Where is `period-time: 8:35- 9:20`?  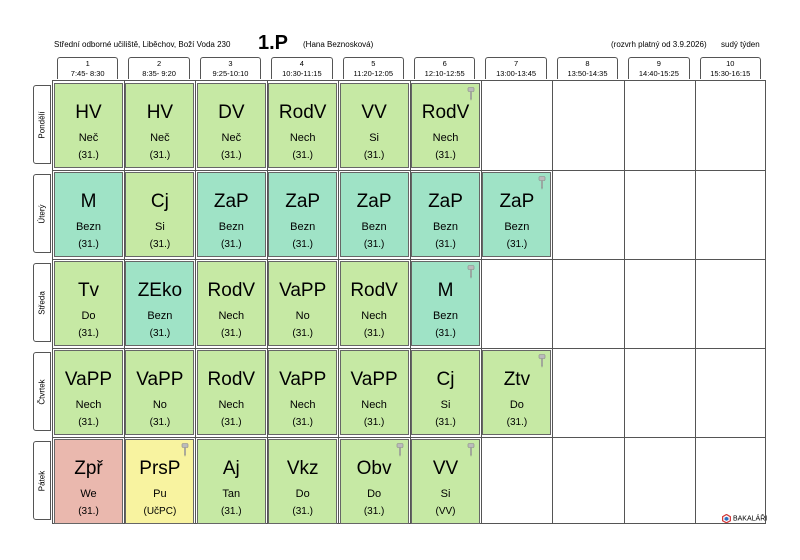 period-time: 8:35- 9:20 is located at coordinates (159, 73).